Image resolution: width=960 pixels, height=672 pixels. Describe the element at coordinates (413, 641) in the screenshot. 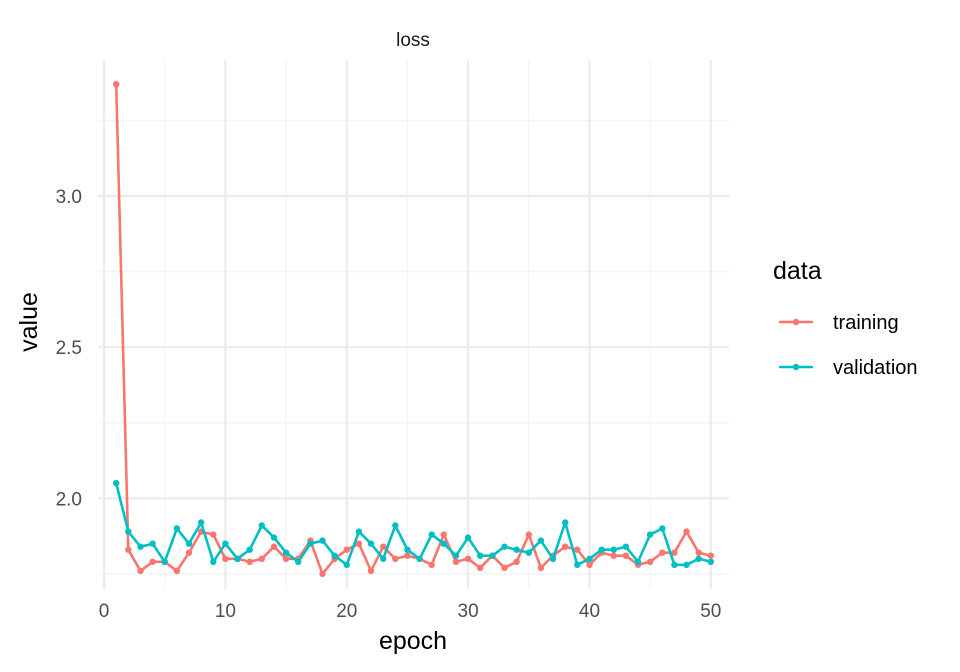

I see `x-axis-title: epoch` at that location.